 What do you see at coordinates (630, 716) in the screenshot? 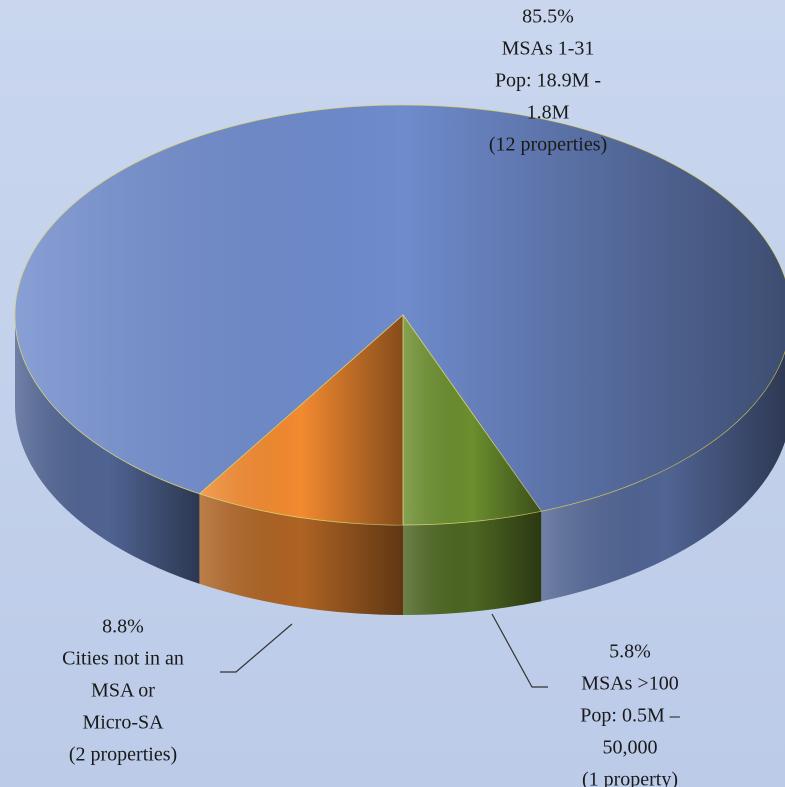
I see `slice-label: Pop: 0.5M –` at bounding box center [630, 716].